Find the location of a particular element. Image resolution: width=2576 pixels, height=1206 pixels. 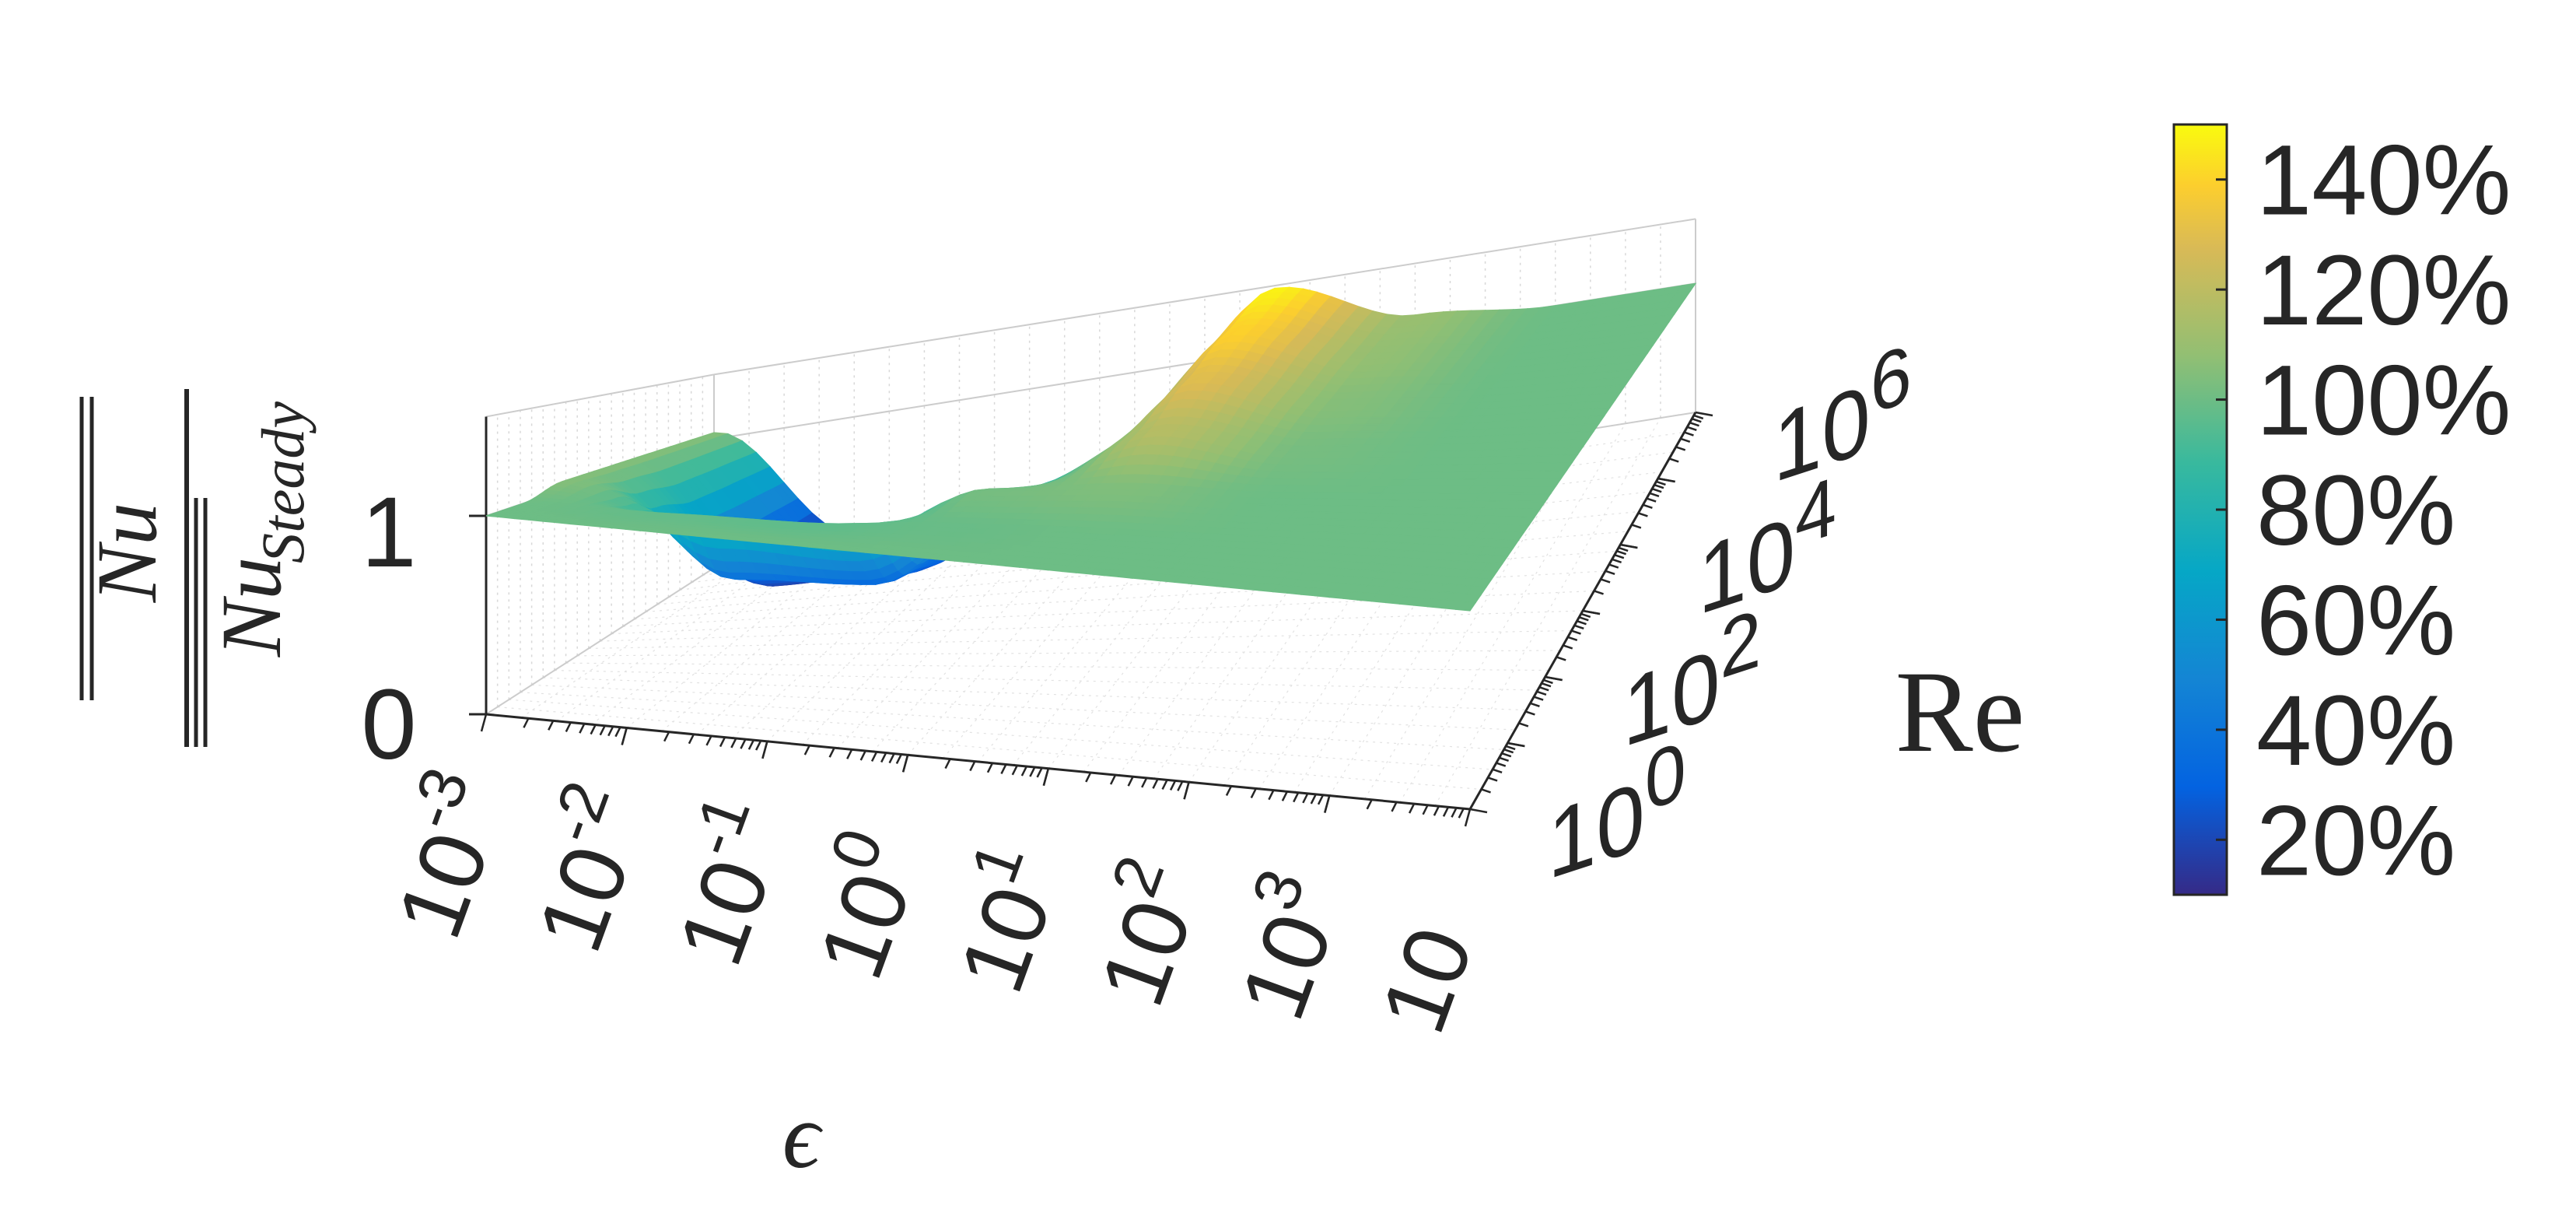

x-tick-label: 10-1 is located at coordinates (725, 882).